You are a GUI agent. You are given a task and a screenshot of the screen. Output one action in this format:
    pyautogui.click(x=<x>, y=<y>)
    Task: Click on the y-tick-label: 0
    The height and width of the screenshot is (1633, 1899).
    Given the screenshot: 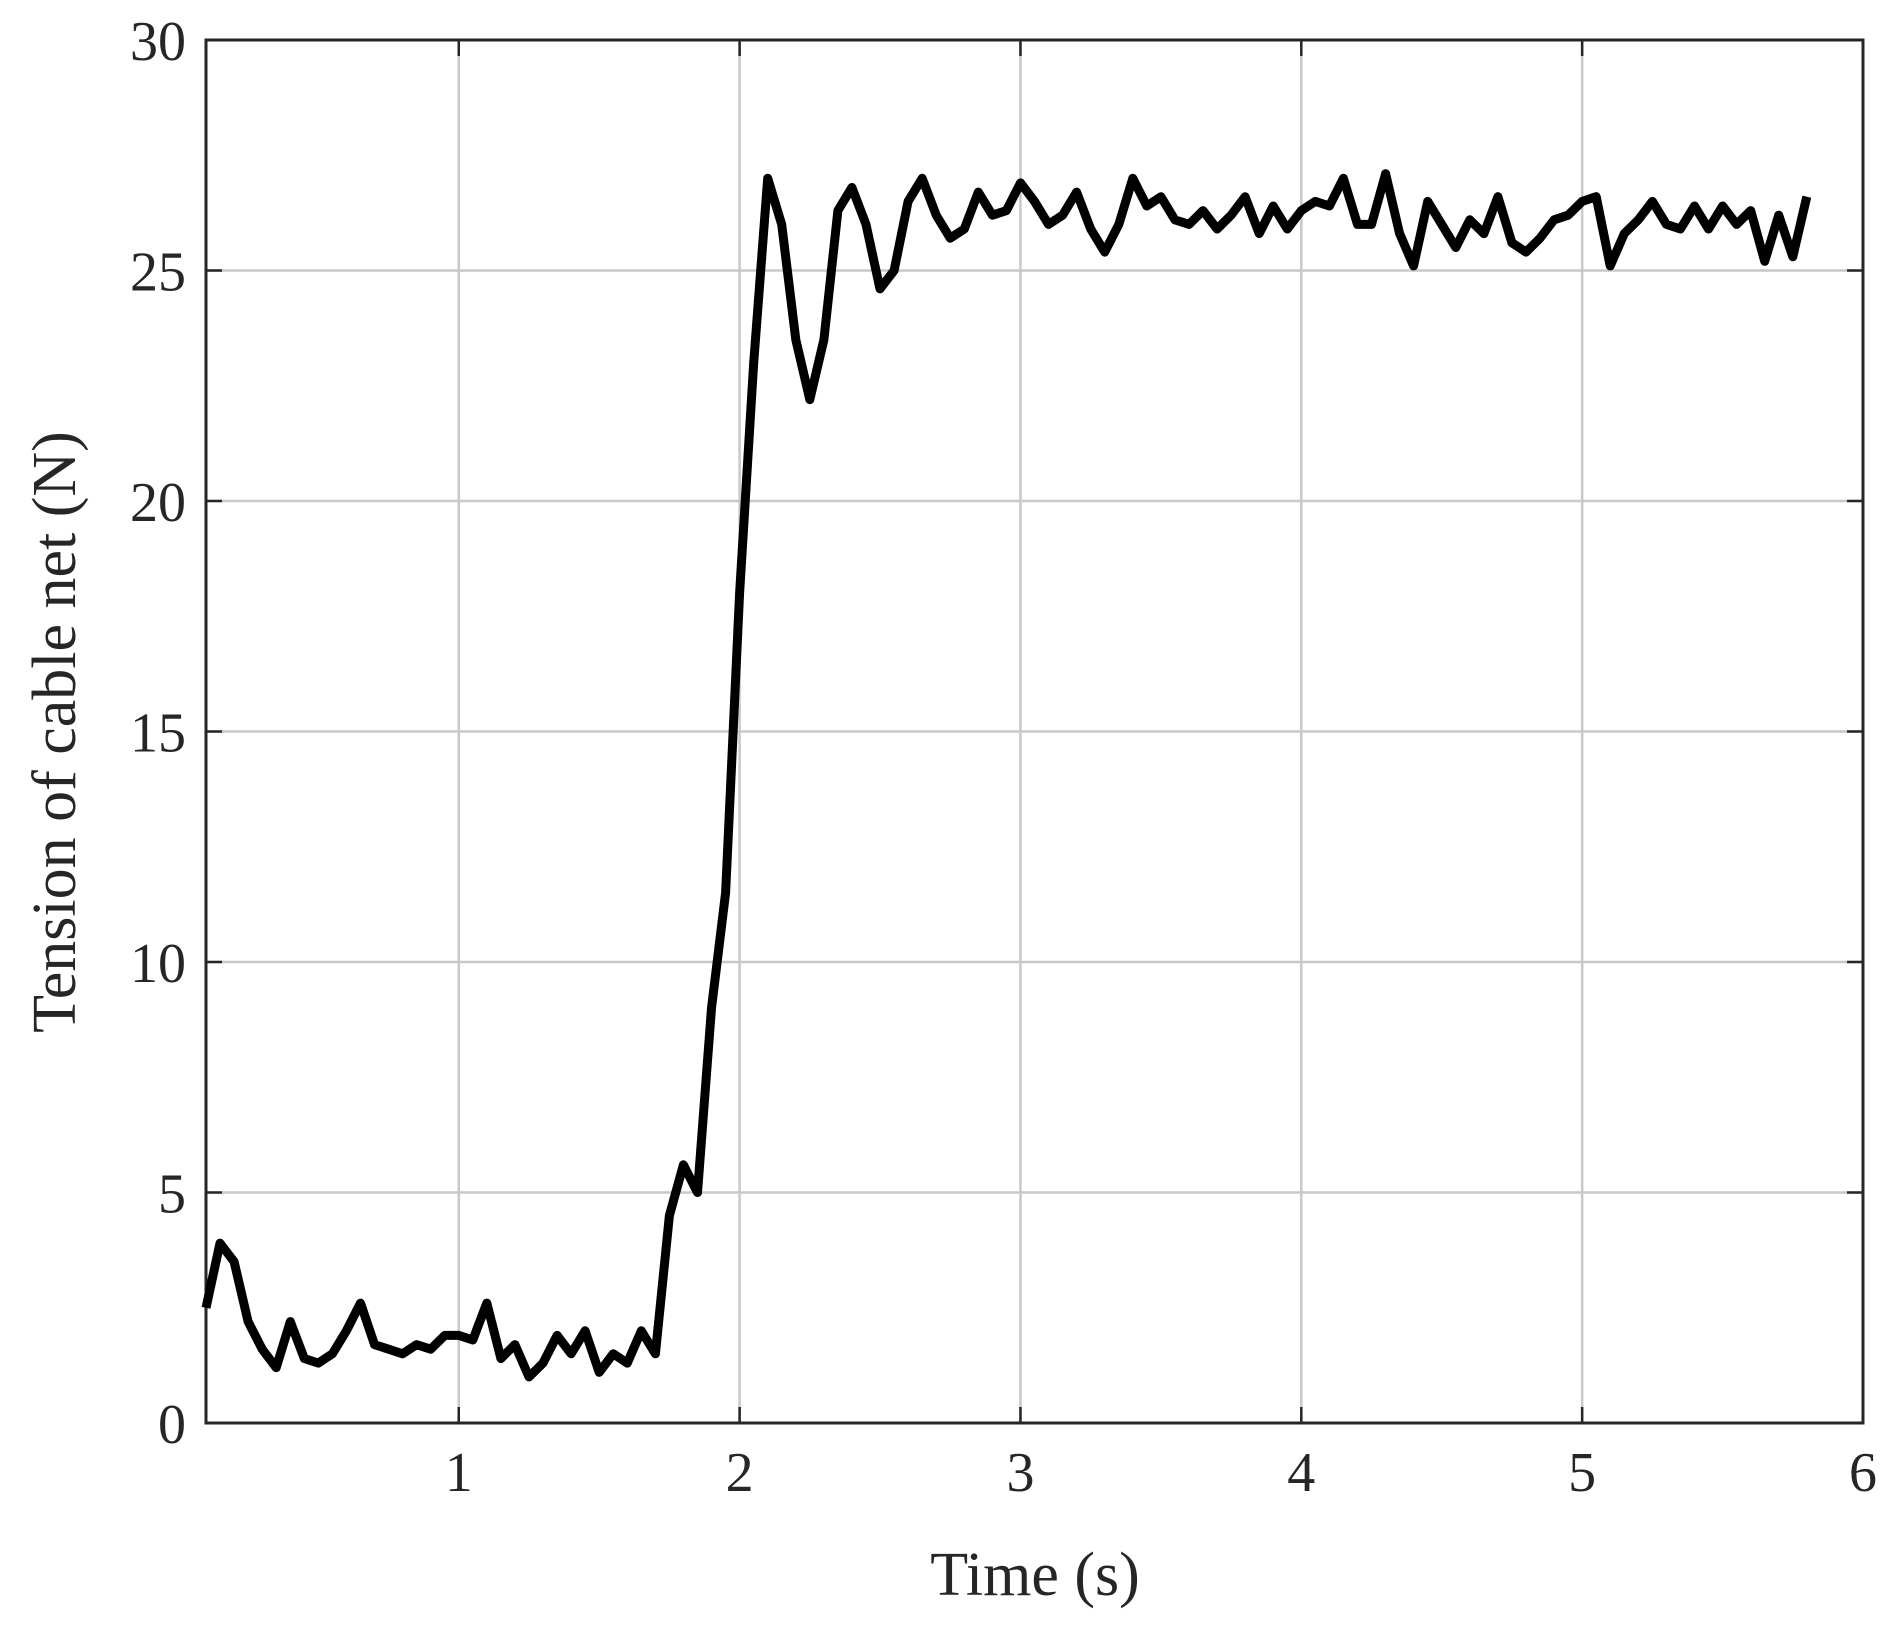 What is the action you would take?
    pyautogui.click(x=172, y=1425)
    